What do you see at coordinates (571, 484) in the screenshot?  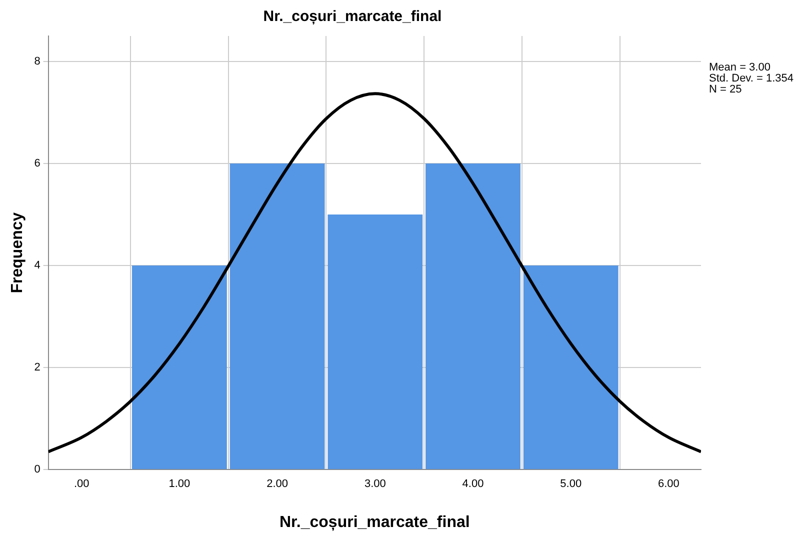 I see `x-tick-label: 5.00` at bounding box center [571, 484].